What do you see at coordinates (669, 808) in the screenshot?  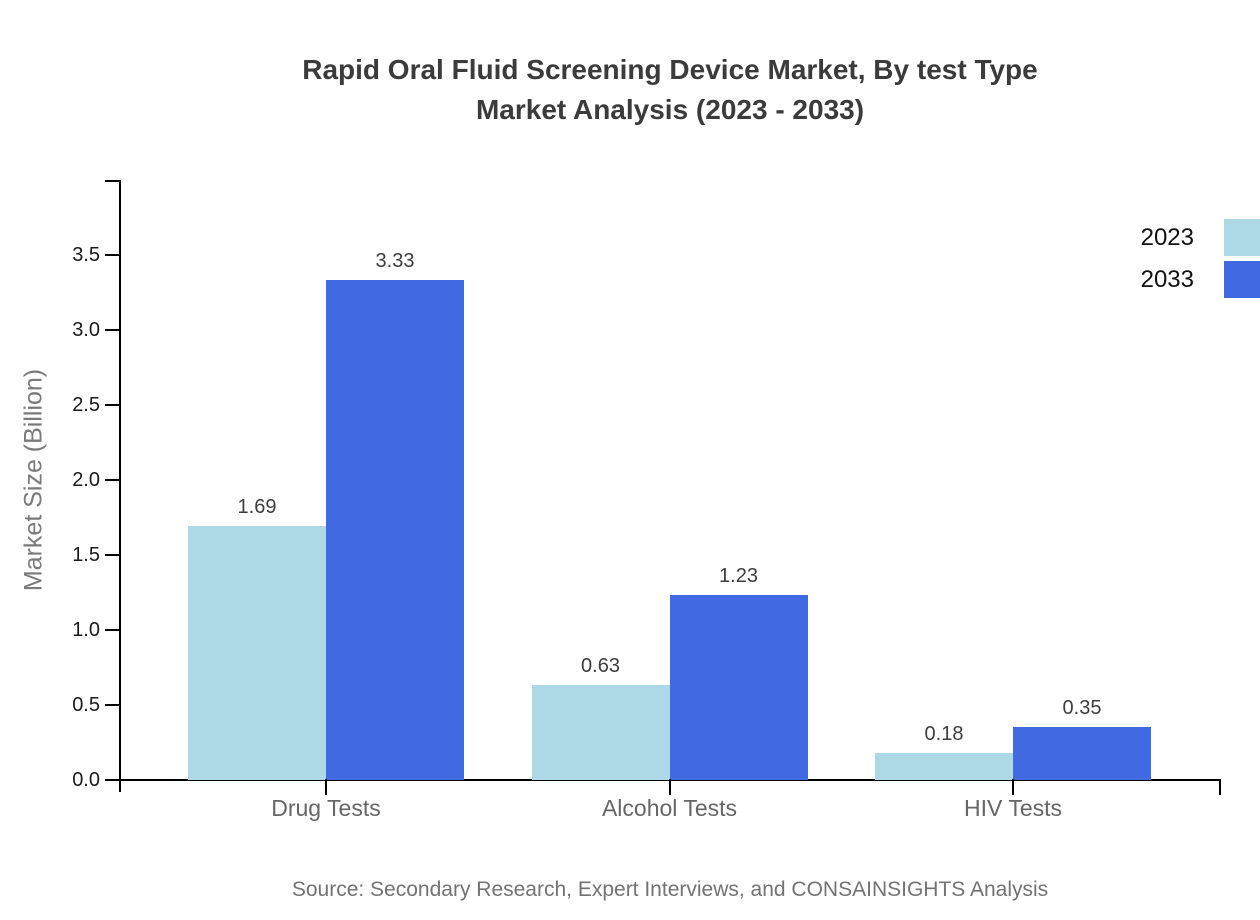 I see `x-category-label: Alcohol Tests` at bounding box center [669, 808].